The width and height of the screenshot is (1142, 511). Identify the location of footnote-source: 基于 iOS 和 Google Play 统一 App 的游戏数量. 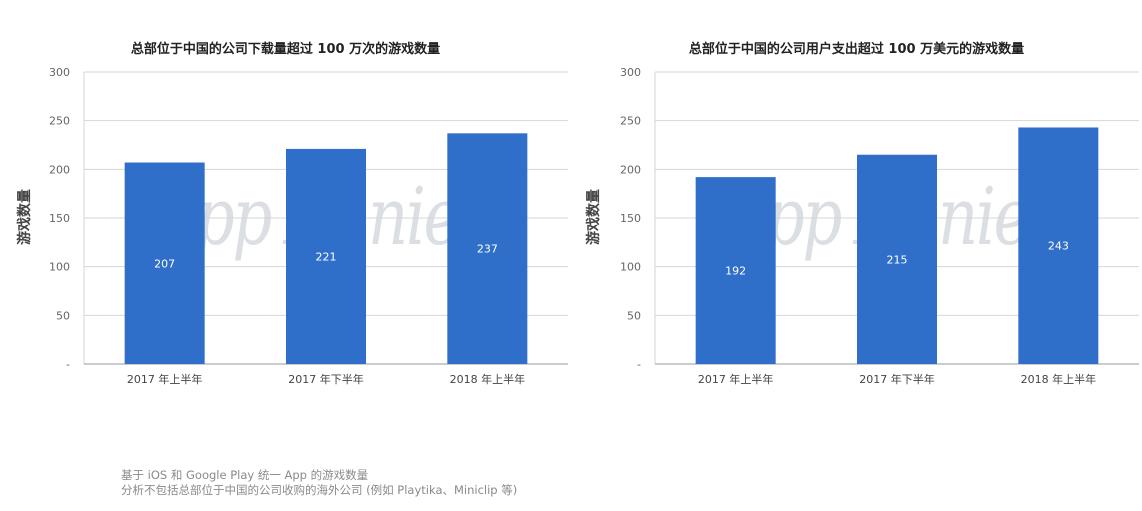
(245, 475).